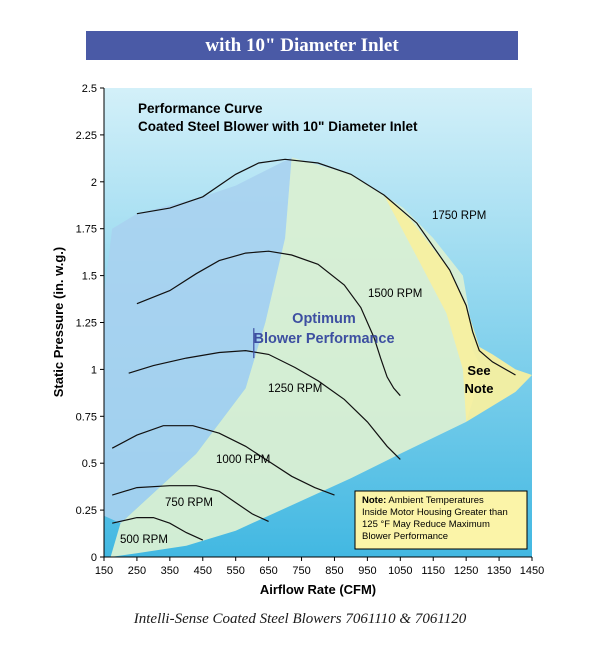 The width and height of the screenshot is (600, 654). Describe the element at coordinates (58, 322) in the screenshot. I see `y-axis-title: Static Pressure (in. w.g.)` at that location.